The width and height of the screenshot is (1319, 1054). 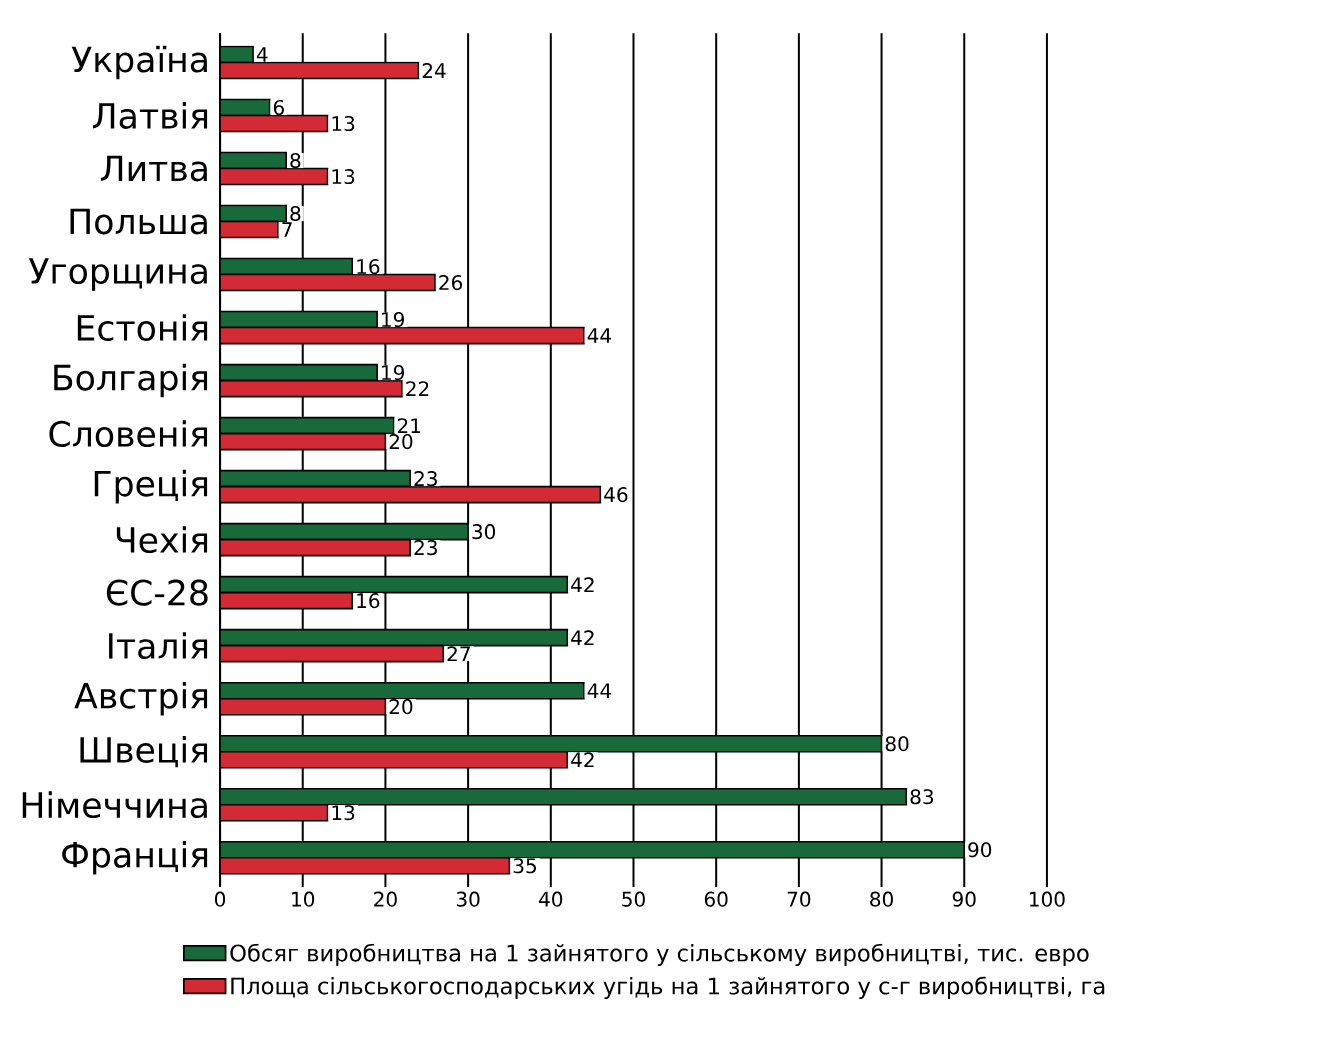 What do you see at coordinates (303, 899) in the screenshot?
I see `x-tick-label: 10` at bounding box center [303, 899].